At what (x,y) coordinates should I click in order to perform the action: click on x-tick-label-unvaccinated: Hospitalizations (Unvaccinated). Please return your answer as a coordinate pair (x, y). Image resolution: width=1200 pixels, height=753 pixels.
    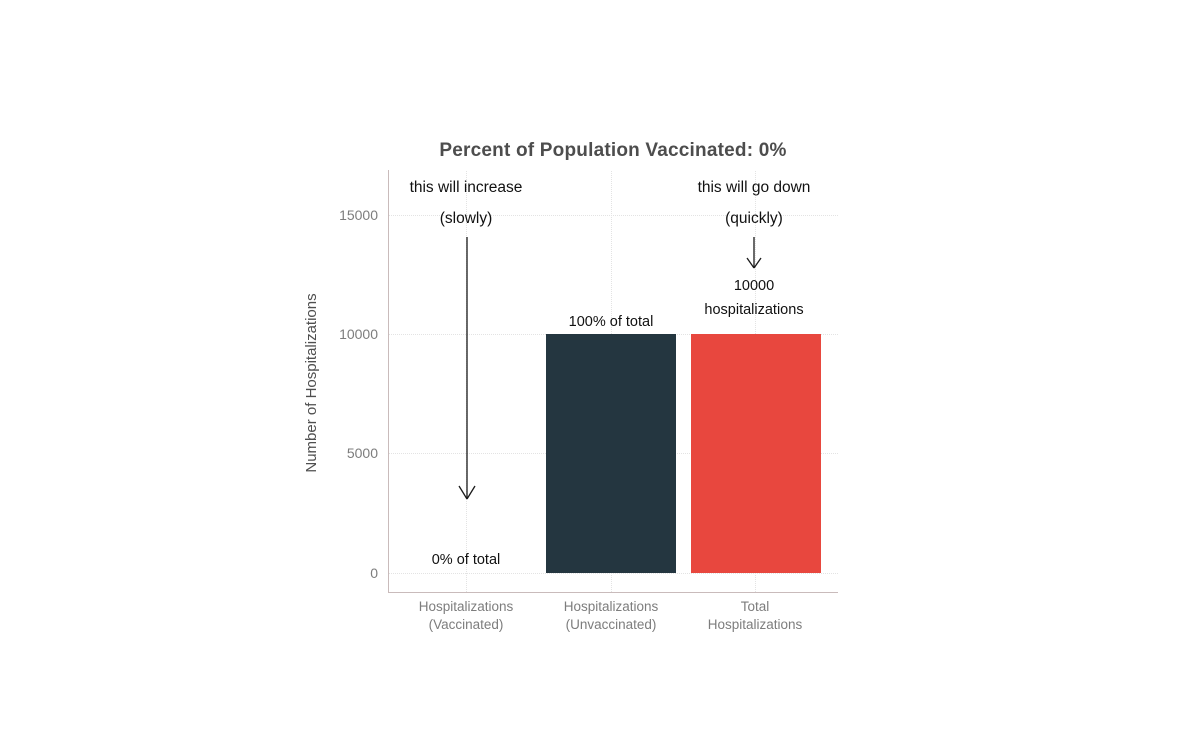
    Looking at the image, I should click on (611, 616).